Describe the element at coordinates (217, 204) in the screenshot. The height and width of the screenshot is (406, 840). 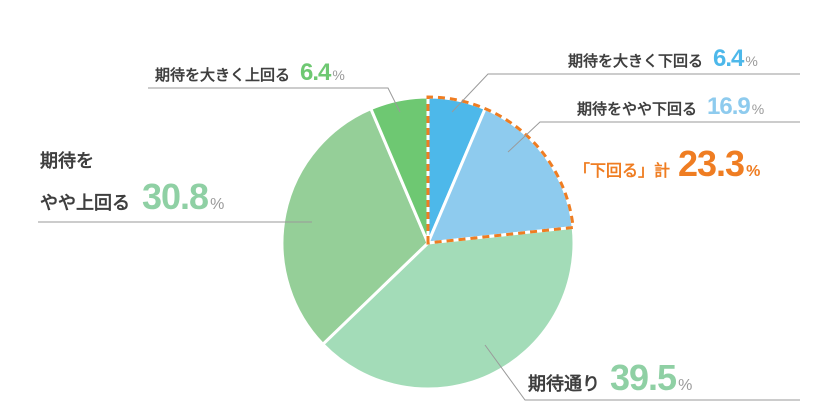
I see `label-slightly-above-unit: %` at that location.